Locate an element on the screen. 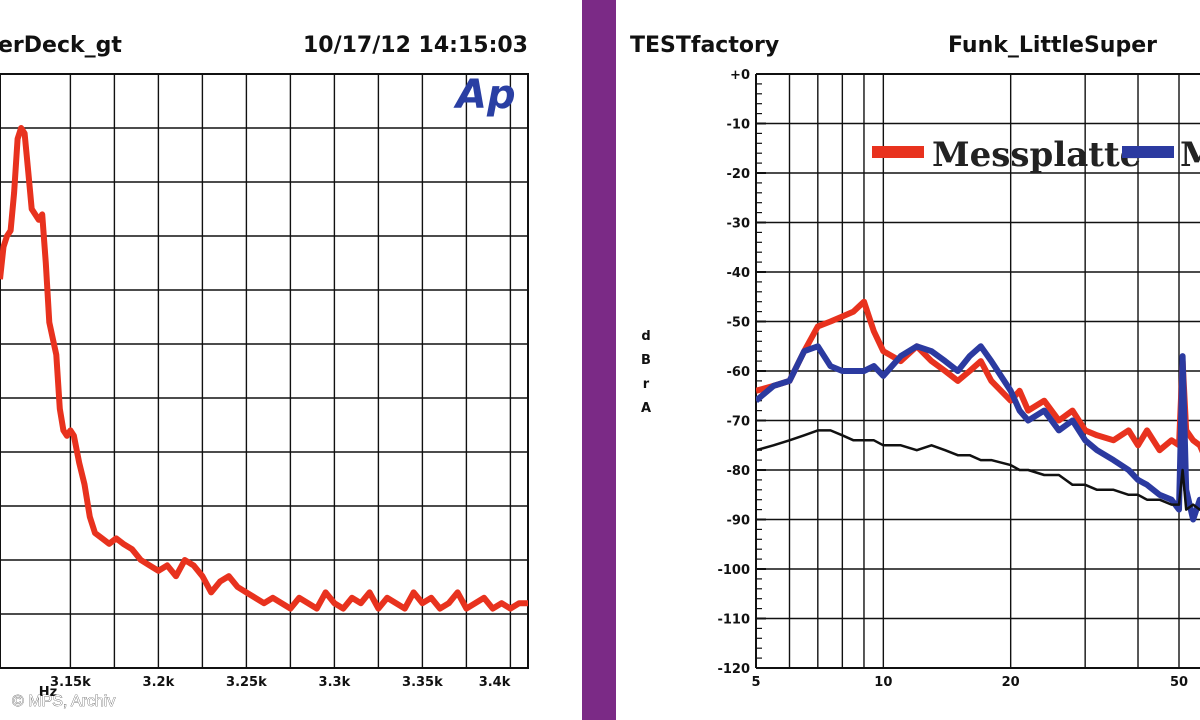 The image size is (1200, 720). legend-swatch-red is located at coordinates (898, 152).